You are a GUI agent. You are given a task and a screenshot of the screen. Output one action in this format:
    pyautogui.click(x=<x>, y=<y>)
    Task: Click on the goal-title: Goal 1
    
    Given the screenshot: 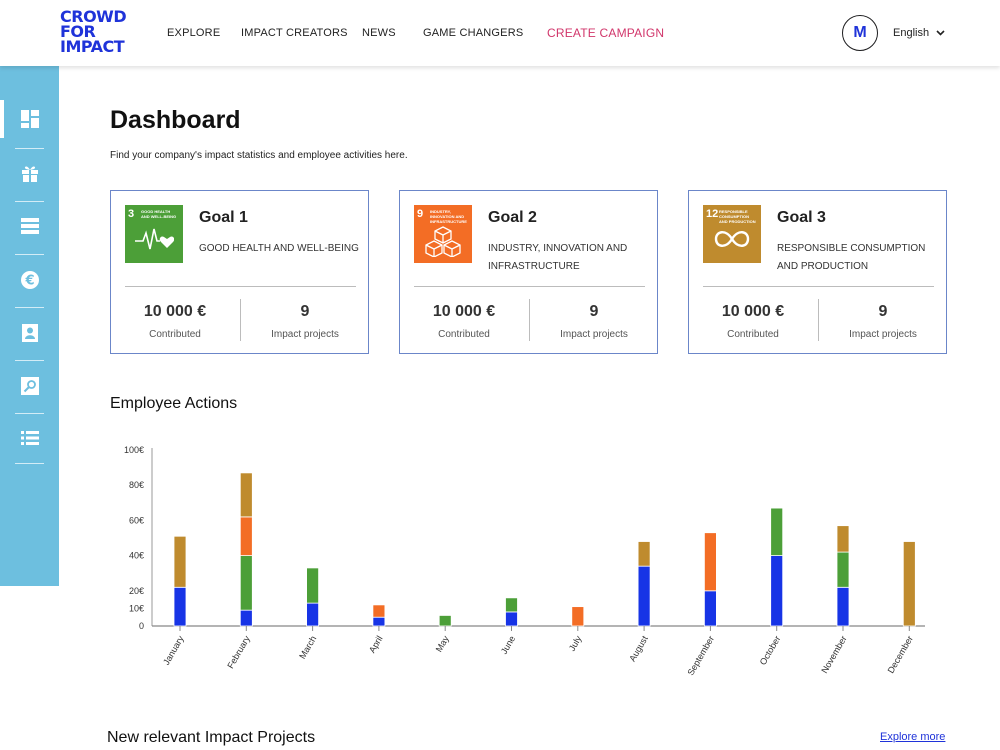 What is the action you would take?
    pyautogui.click(x=223, y=217)
    